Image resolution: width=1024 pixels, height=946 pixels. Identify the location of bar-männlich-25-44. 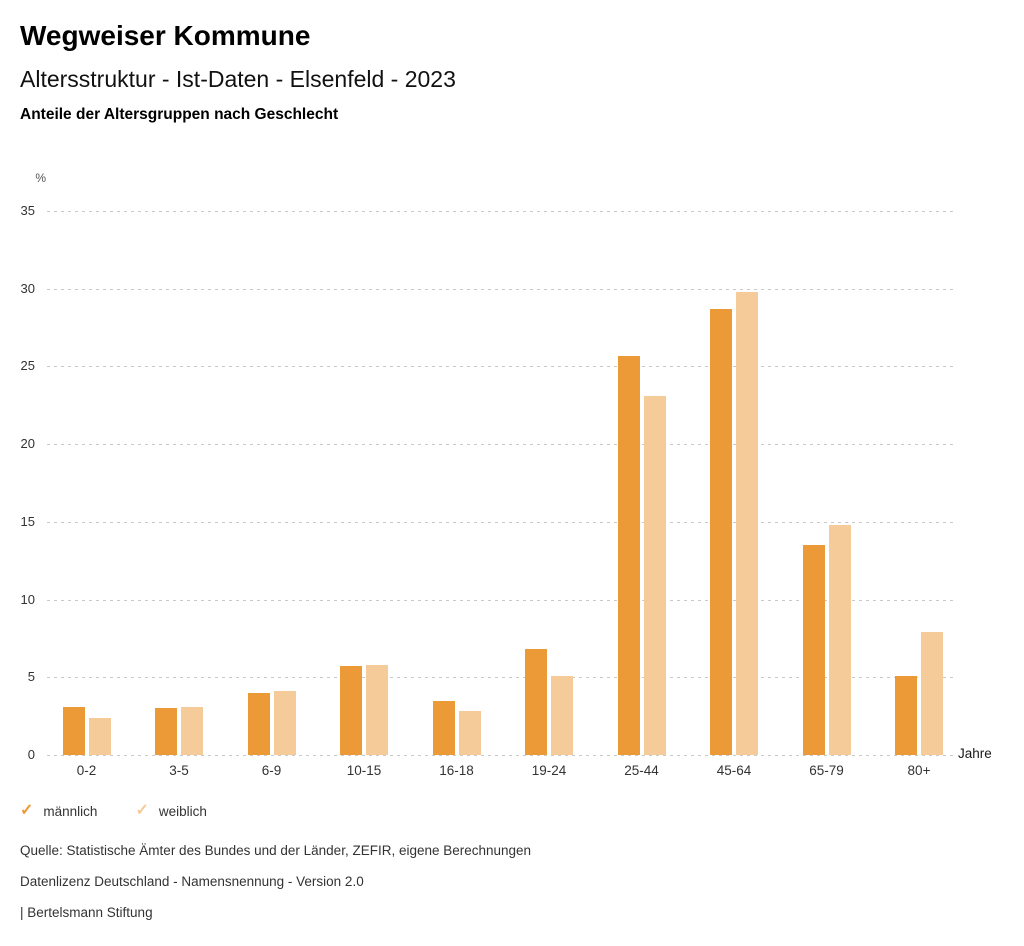
(628, 555).